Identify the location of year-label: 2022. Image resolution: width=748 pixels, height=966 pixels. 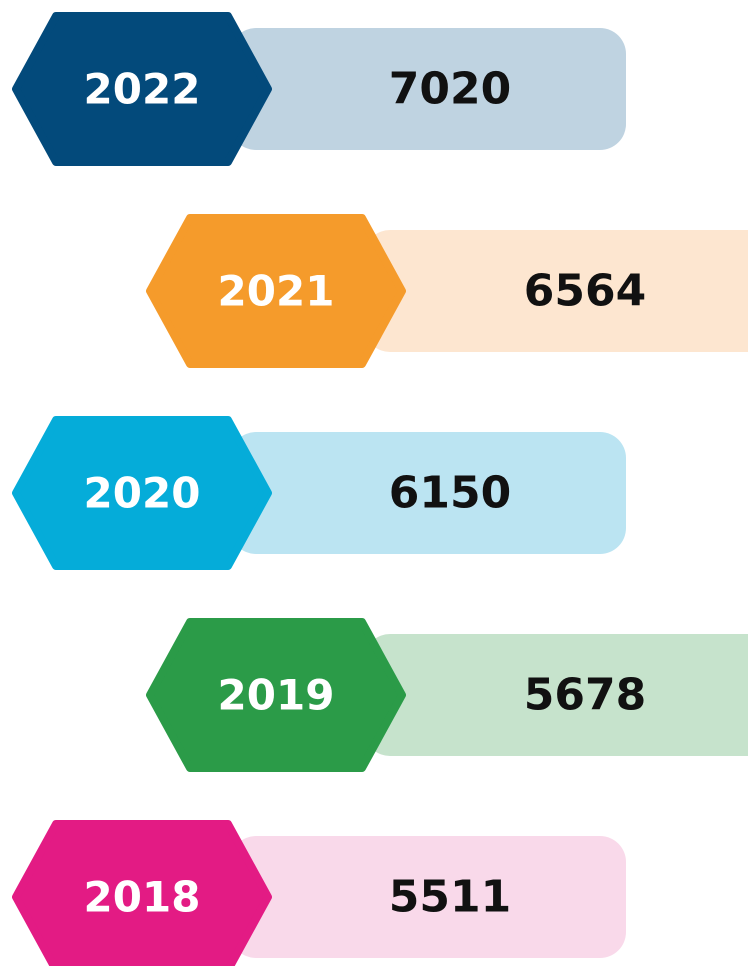
(142, 89).